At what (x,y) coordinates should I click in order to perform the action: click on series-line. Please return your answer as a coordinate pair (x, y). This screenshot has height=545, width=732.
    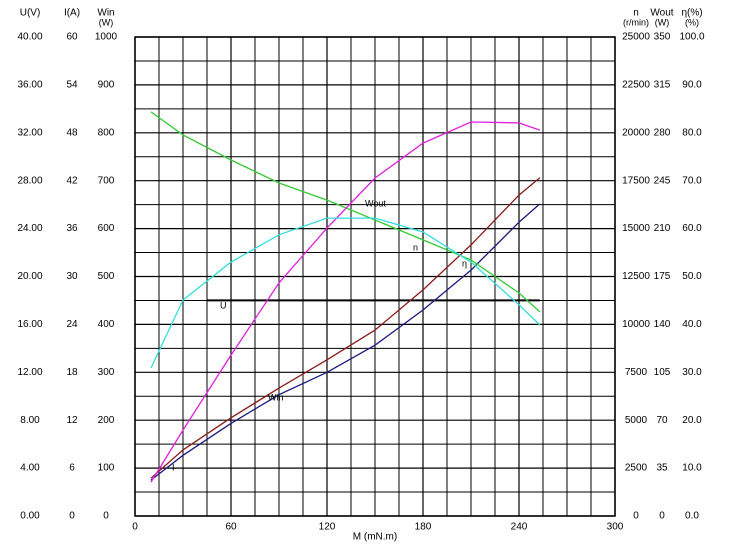
    Looking at the image, I should click on (345, 293).